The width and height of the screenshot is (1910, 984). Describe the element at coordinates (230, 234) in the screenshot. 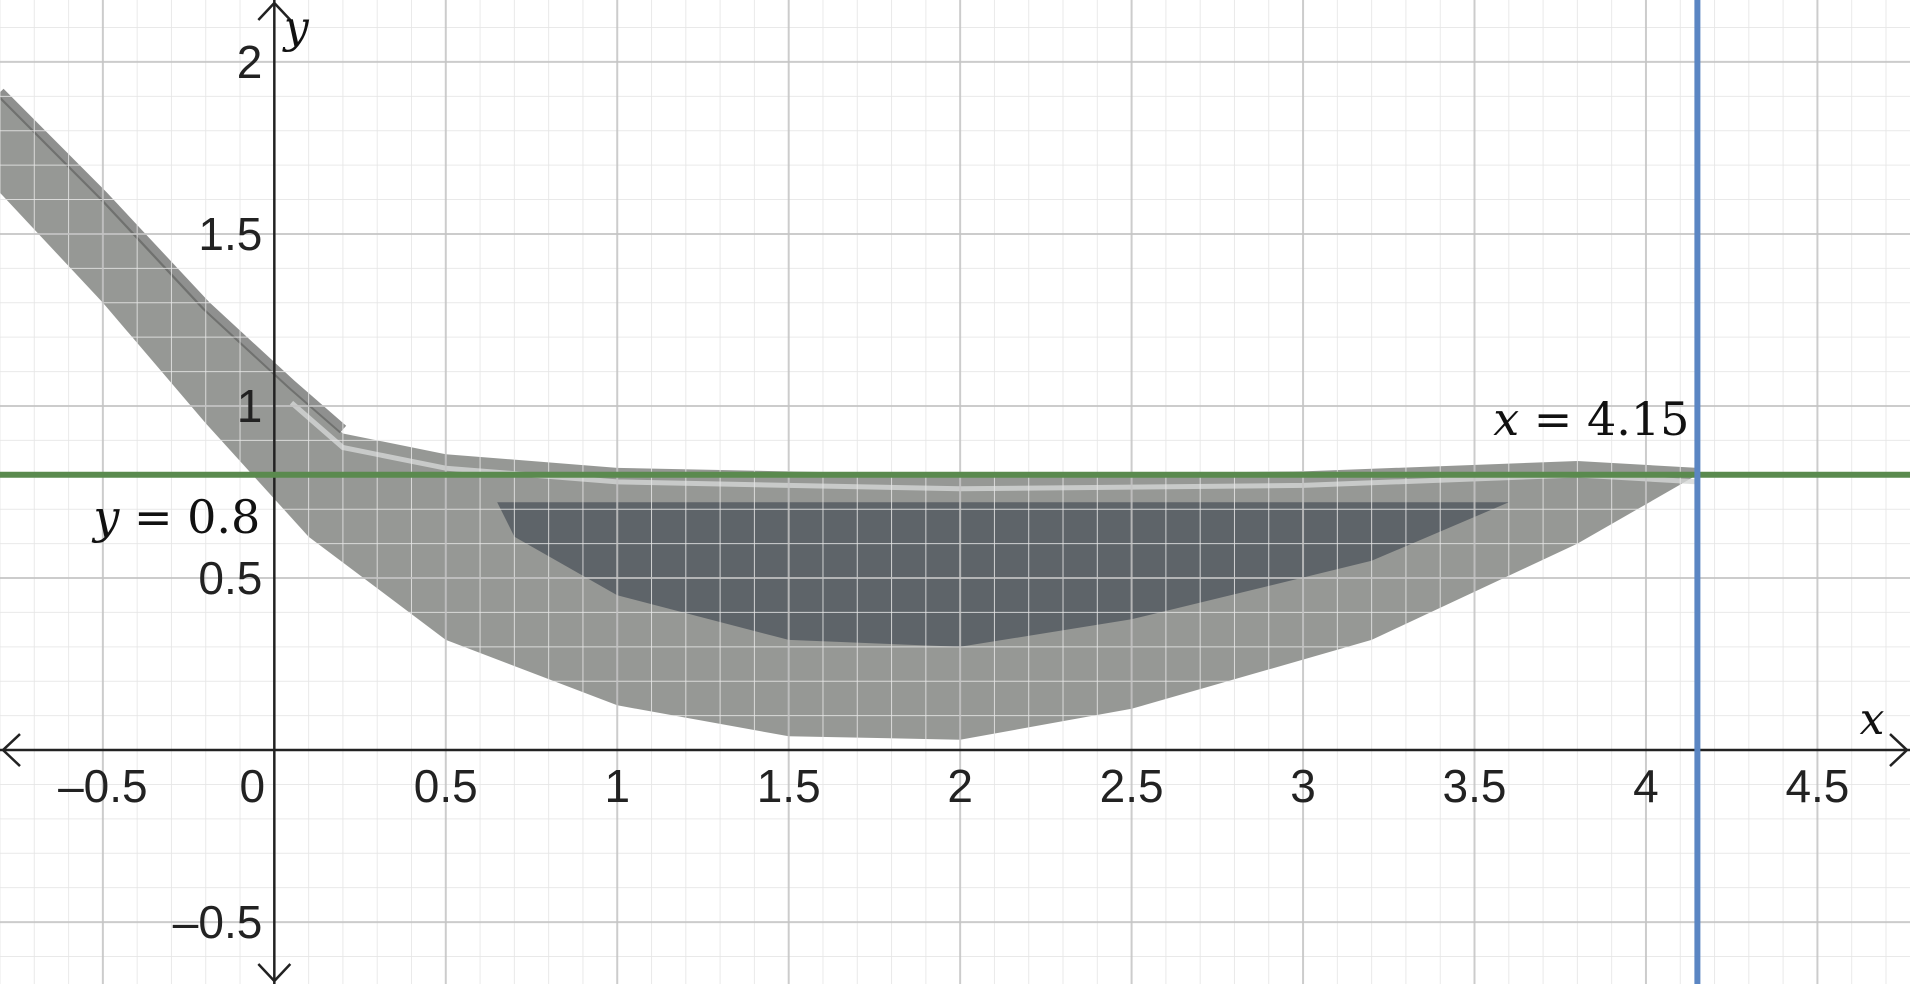

I see `y-tick-label: 1.5` at that location.